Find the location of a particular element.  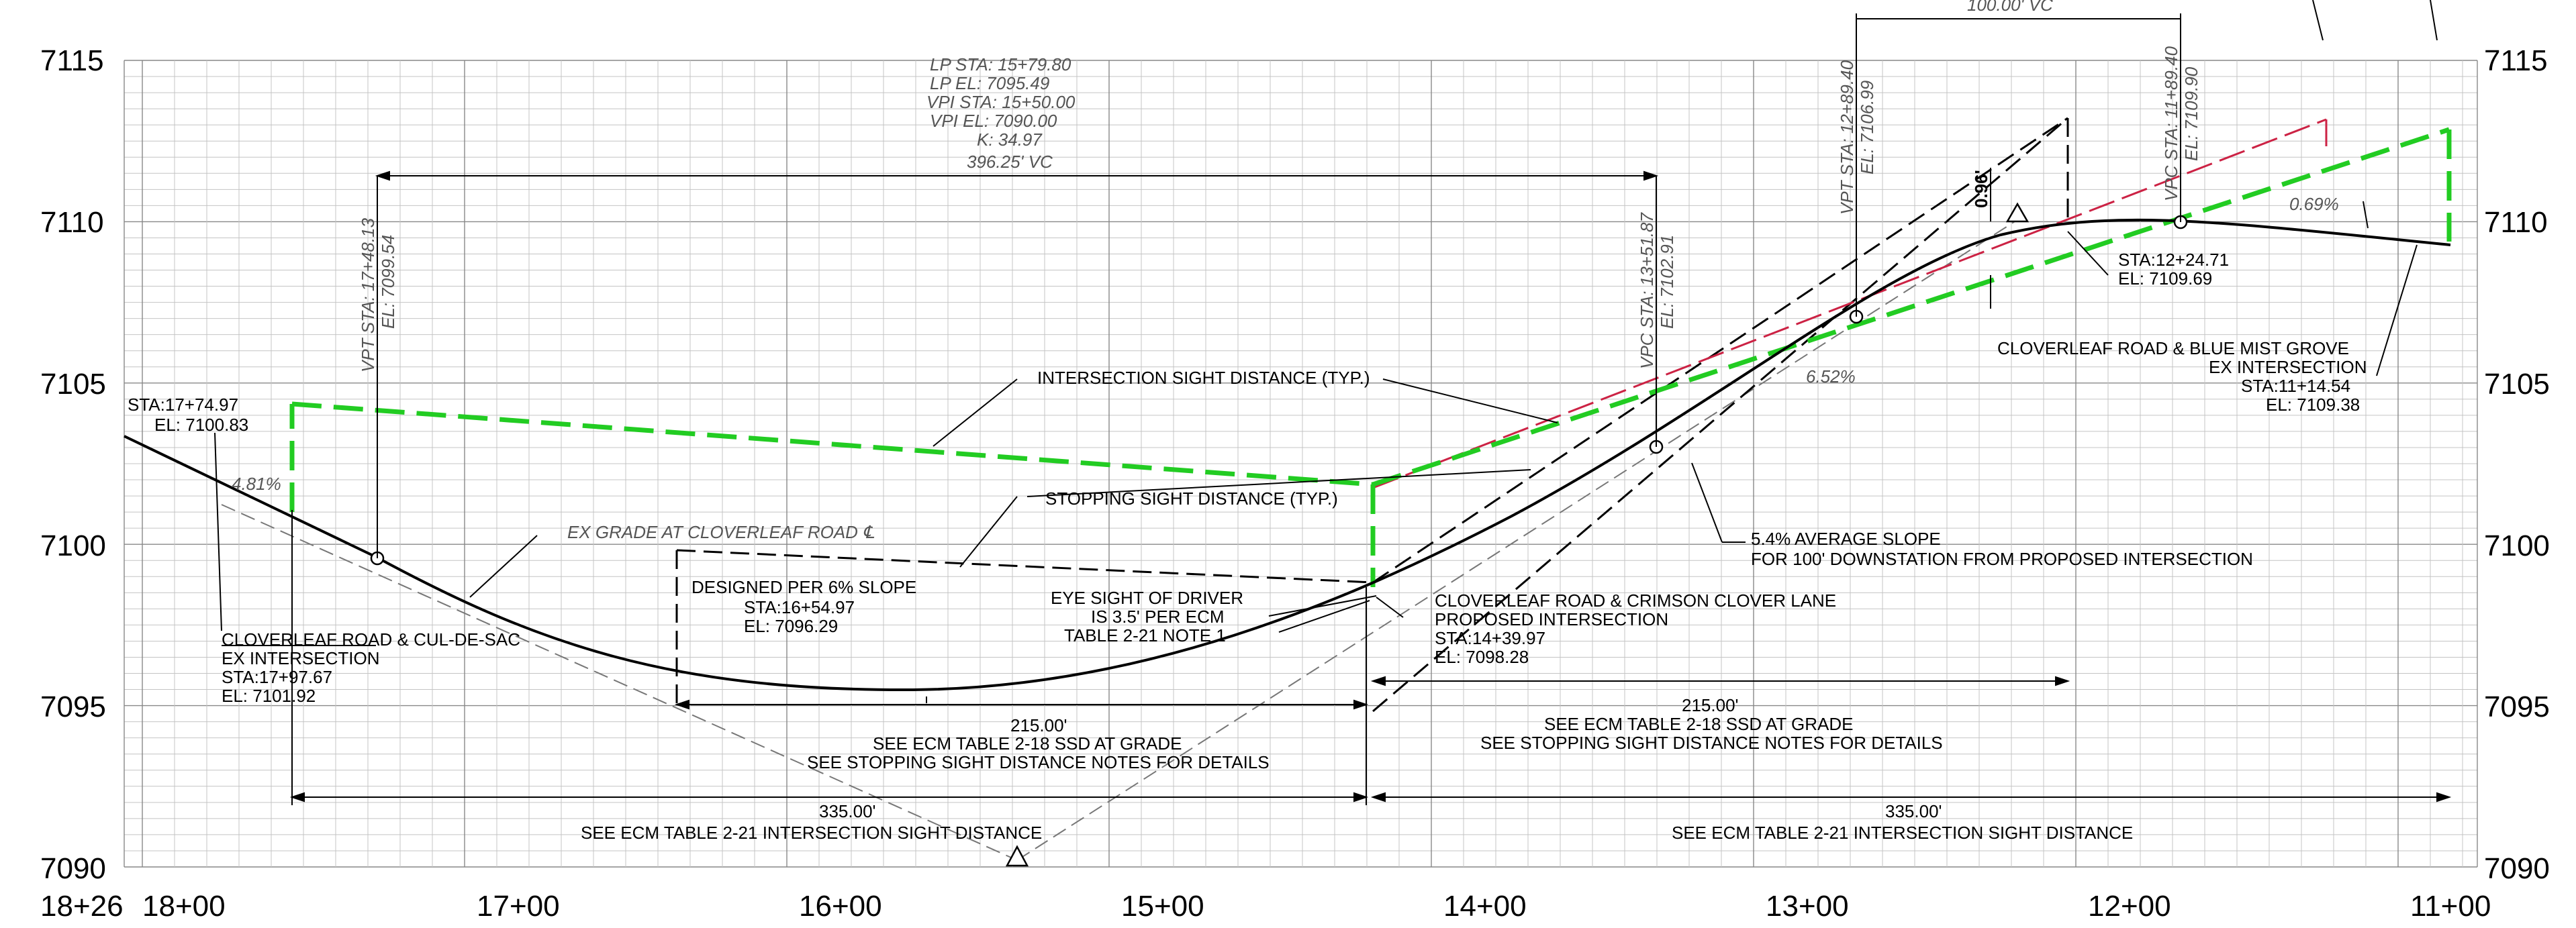

station-label: 11+00 is located at coordinates (2450, 906).